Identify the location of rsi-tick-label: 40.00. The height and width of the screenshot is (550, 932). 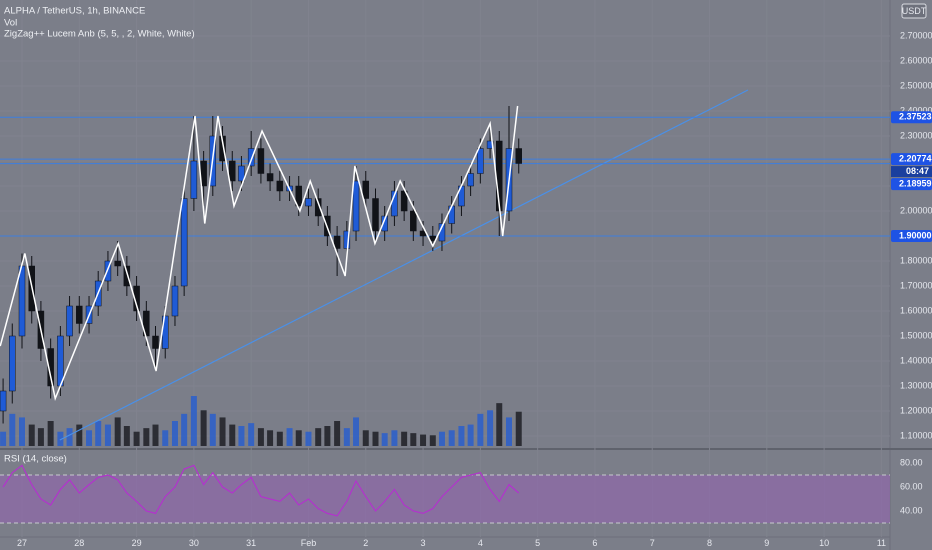
(911, 510).